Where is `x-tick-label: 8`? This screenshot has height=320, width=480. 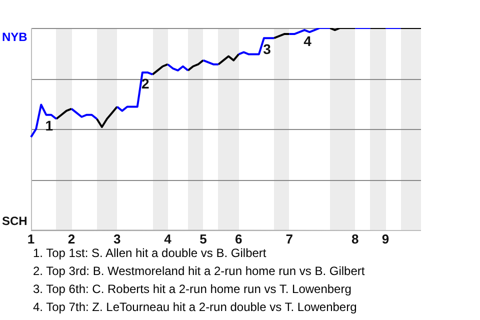
x-tick-label: 8 is located at coordinates (355, 238).